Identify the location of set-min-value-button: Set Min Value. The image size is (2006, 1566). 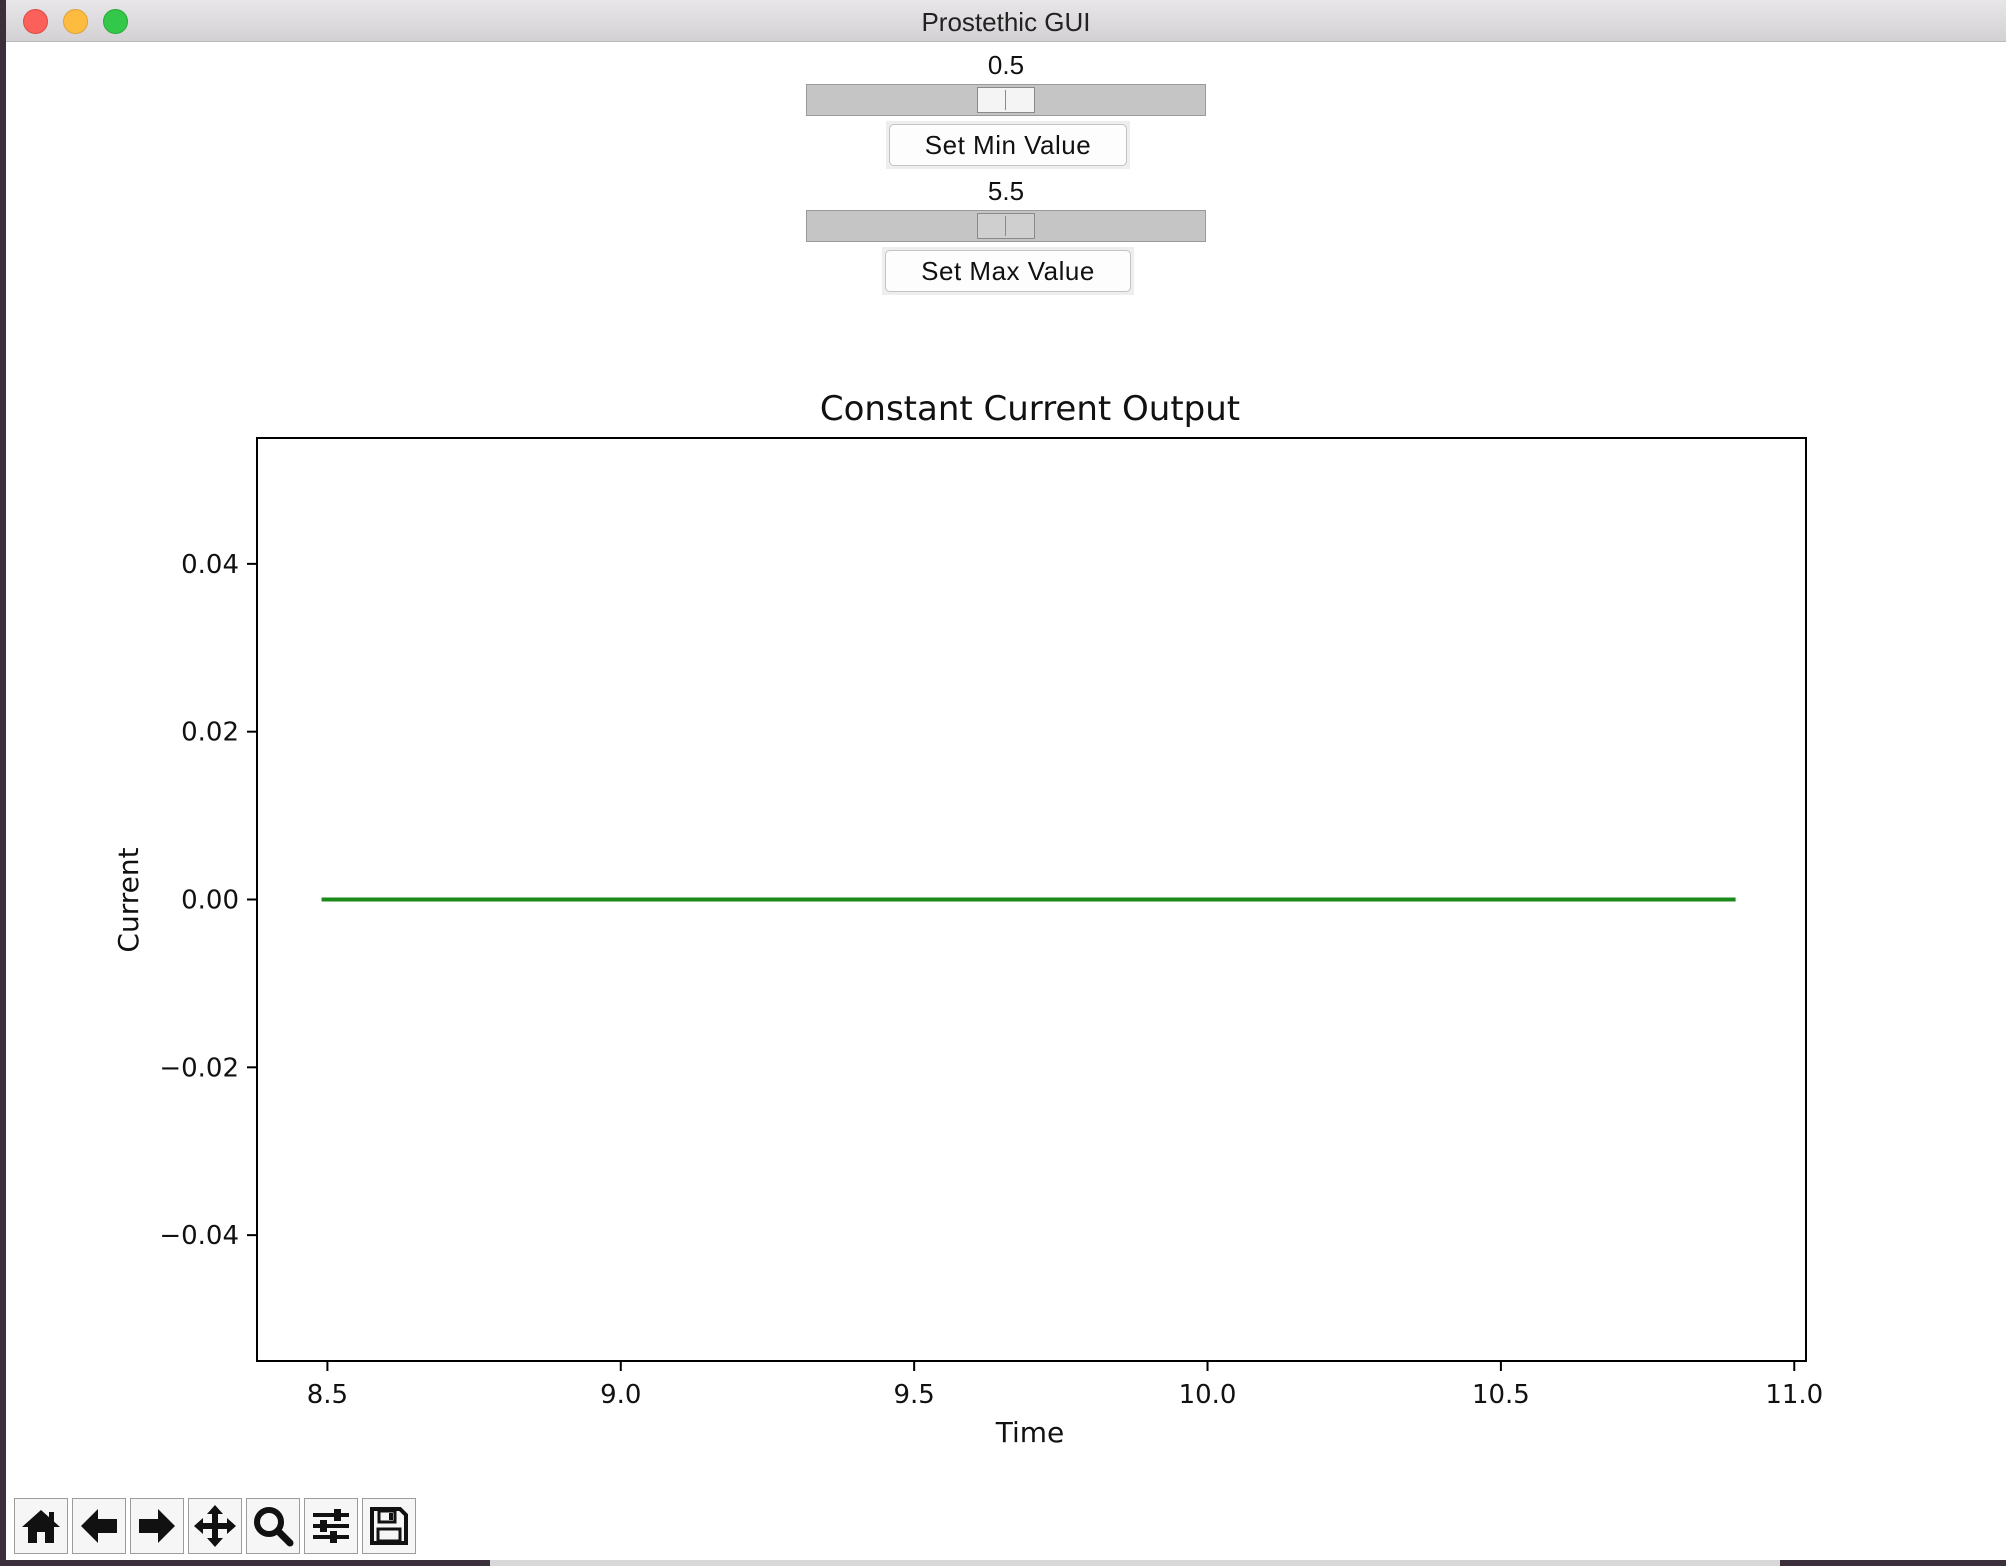
(1008, 145).